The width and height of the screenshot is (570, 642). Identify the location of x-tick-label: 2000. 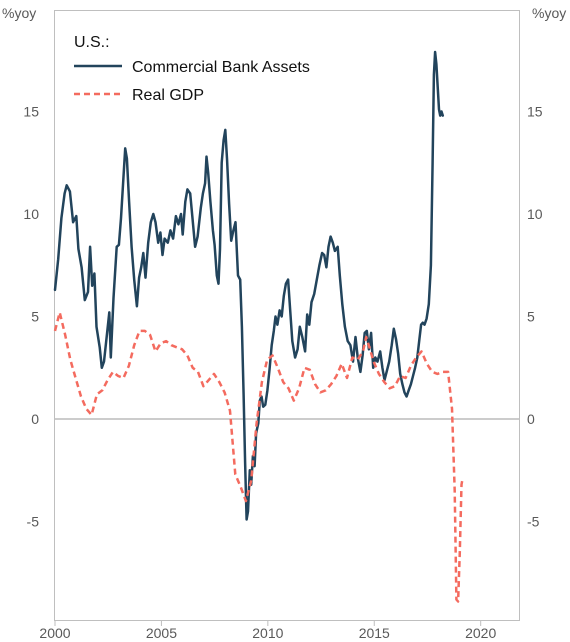
(54, 633).